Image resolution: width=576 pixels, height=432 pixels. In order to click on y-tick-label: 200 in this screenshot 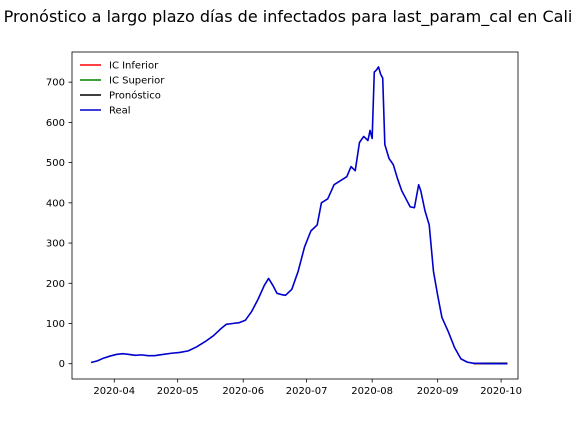, I will do `click(55, 284)`.